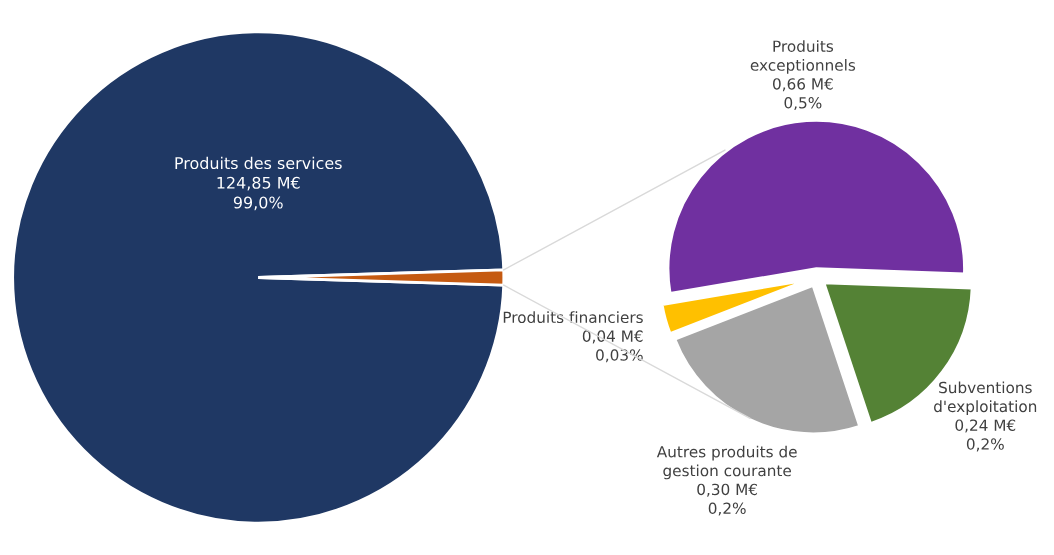 The height and width of the screenshot is (555, 1054). I want to click on data-label: 0,24 M€ 0,2%, so click(985, 435).